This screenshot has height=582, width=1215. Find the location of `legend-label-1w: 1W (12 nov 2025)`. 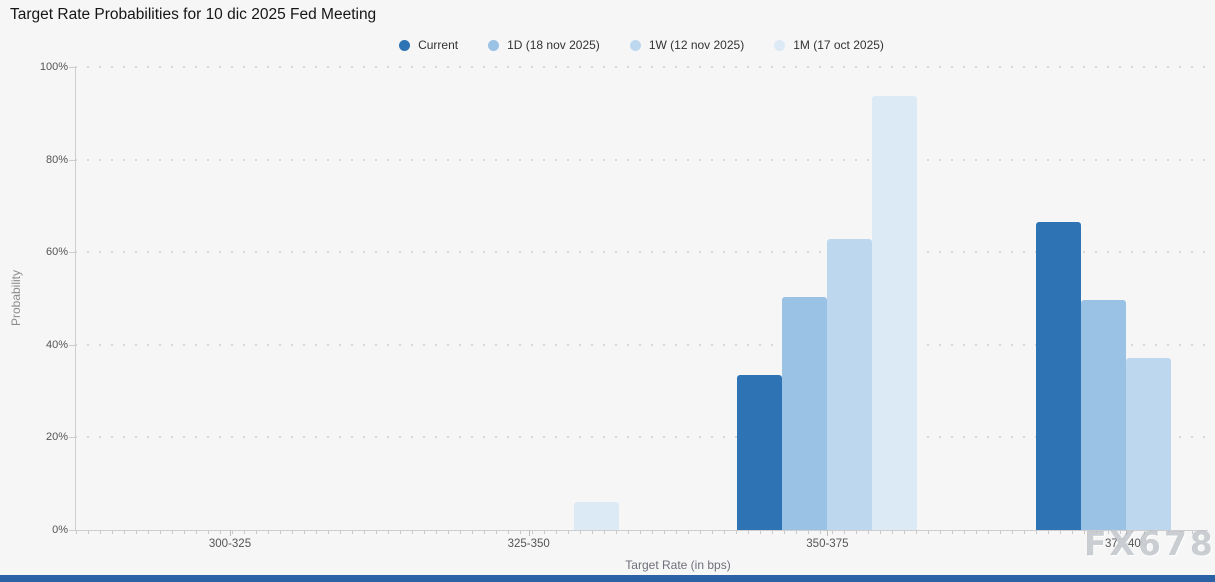

legend-label-1w: 1W (12 nov 2025) is located at coordinates (696, 45).